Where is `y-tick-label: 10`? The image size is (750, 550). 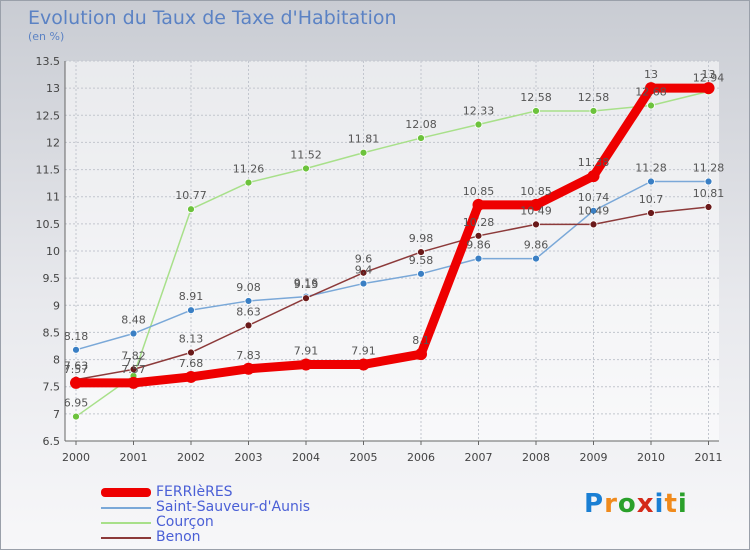
y-tick-label: 10 is located at coordinates (53, 251).